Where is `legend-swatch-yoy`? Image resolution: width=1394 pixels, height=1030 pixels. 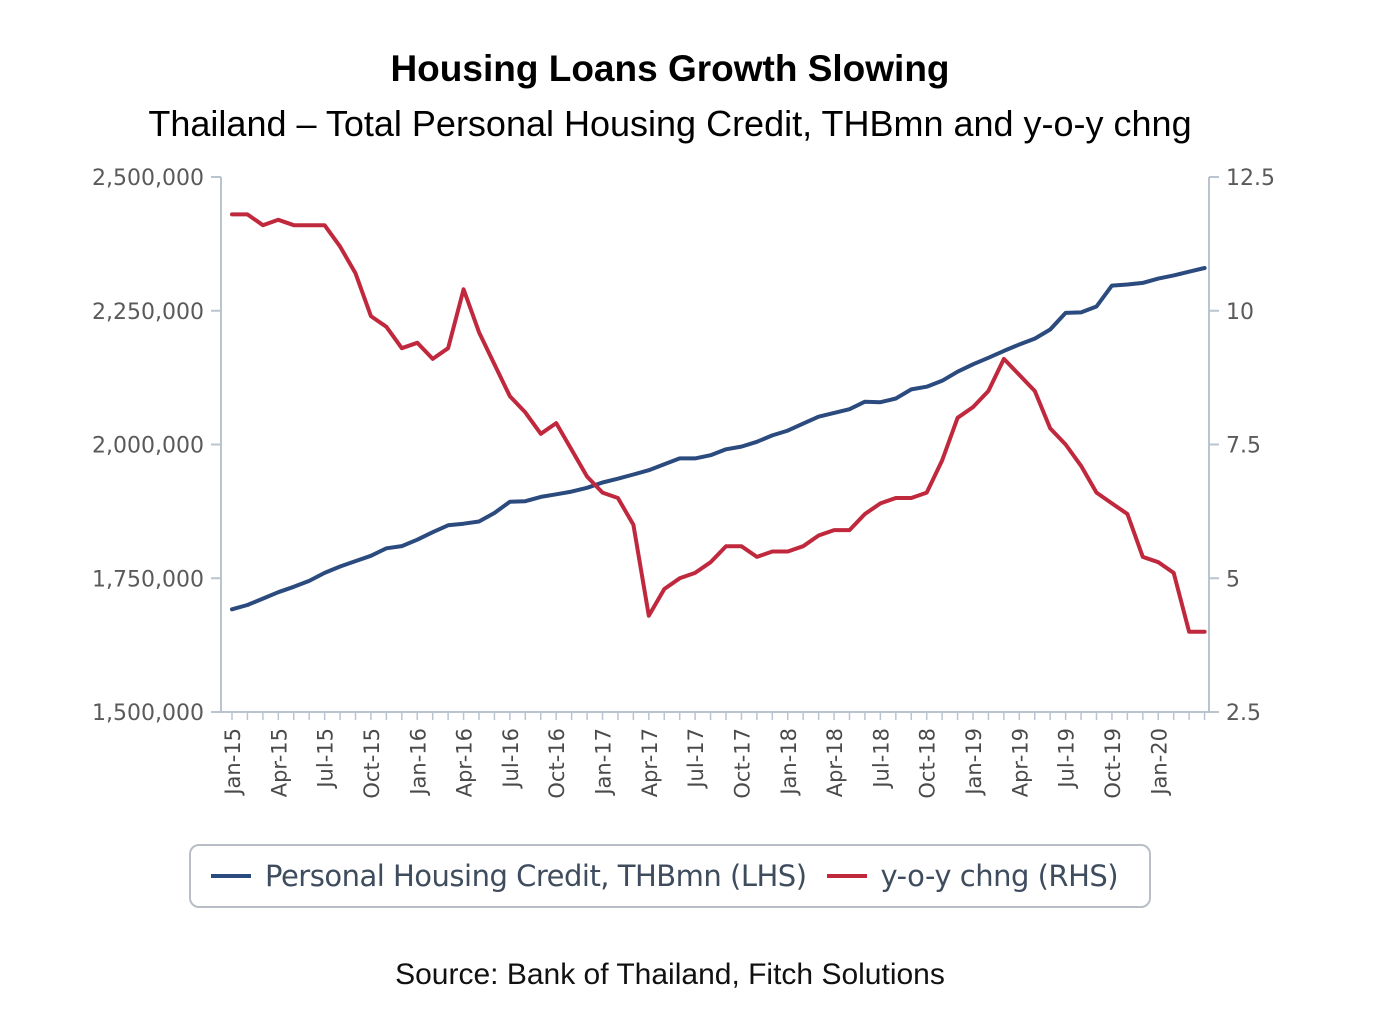 legend-swatch-yoy is located at coordinates (846, 876).